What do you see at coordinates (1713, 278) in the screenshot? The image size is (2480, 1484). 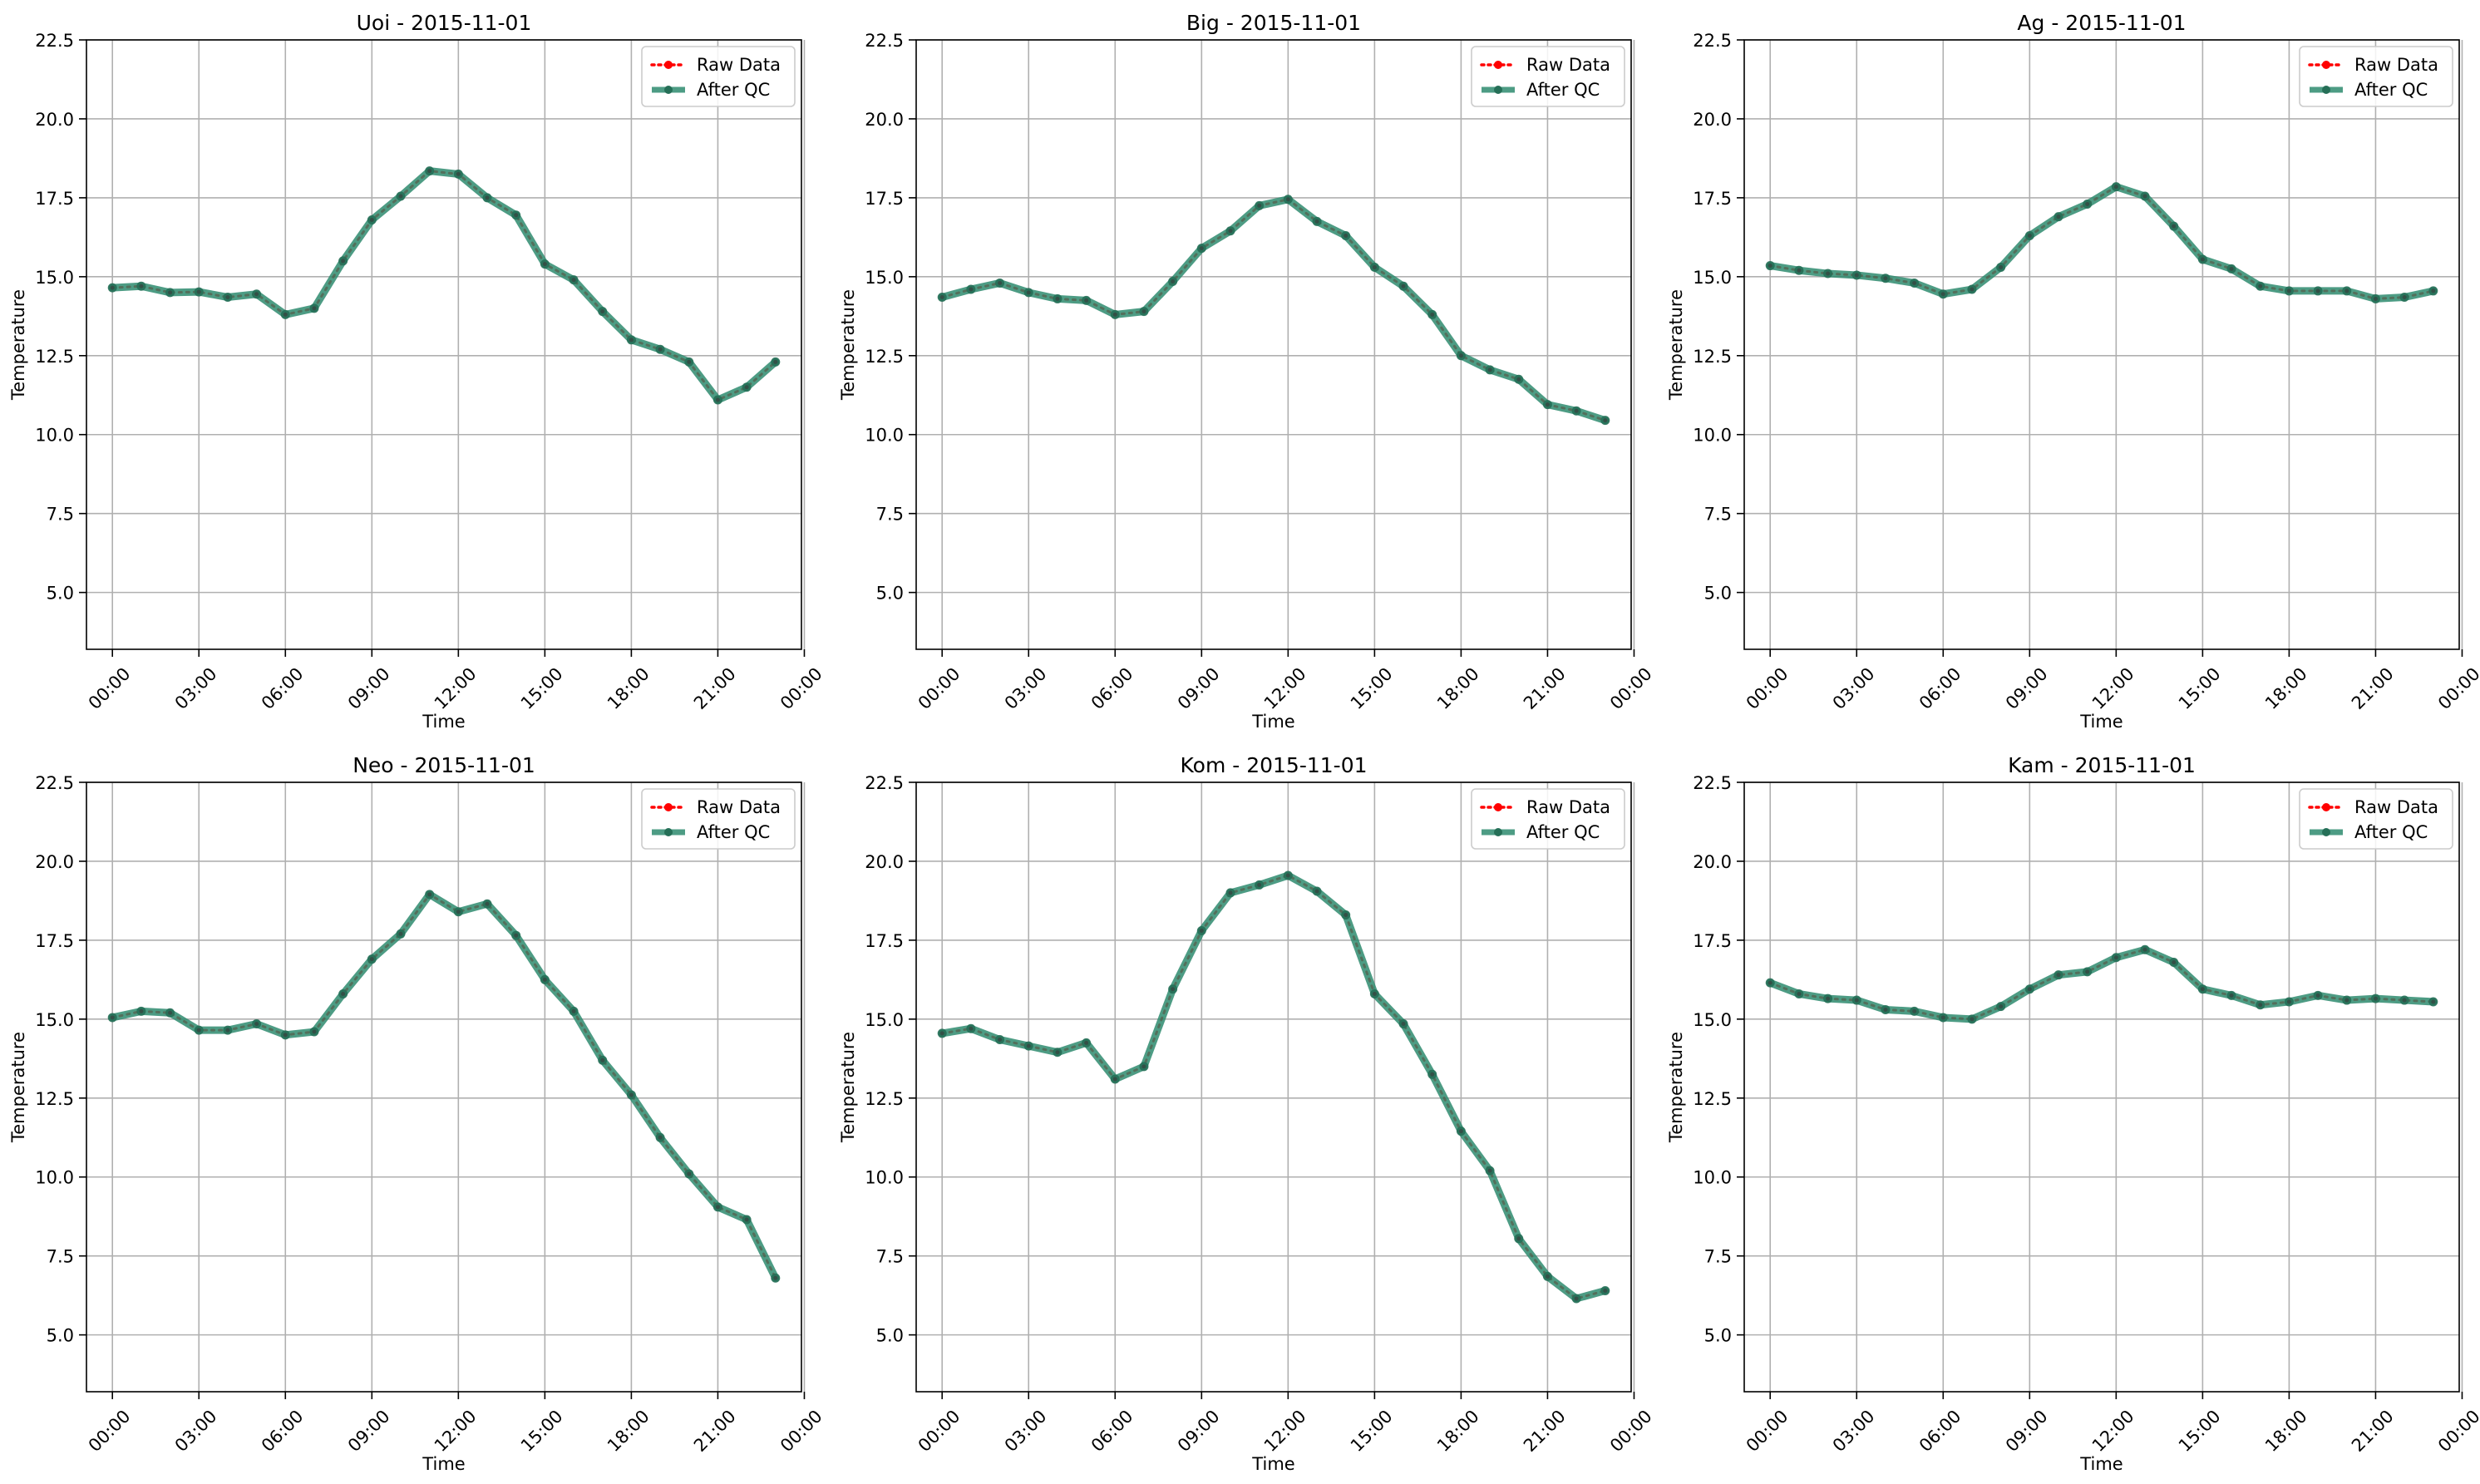 I see `y-tick-label: 15.0` at bounding box center [1713, 278].